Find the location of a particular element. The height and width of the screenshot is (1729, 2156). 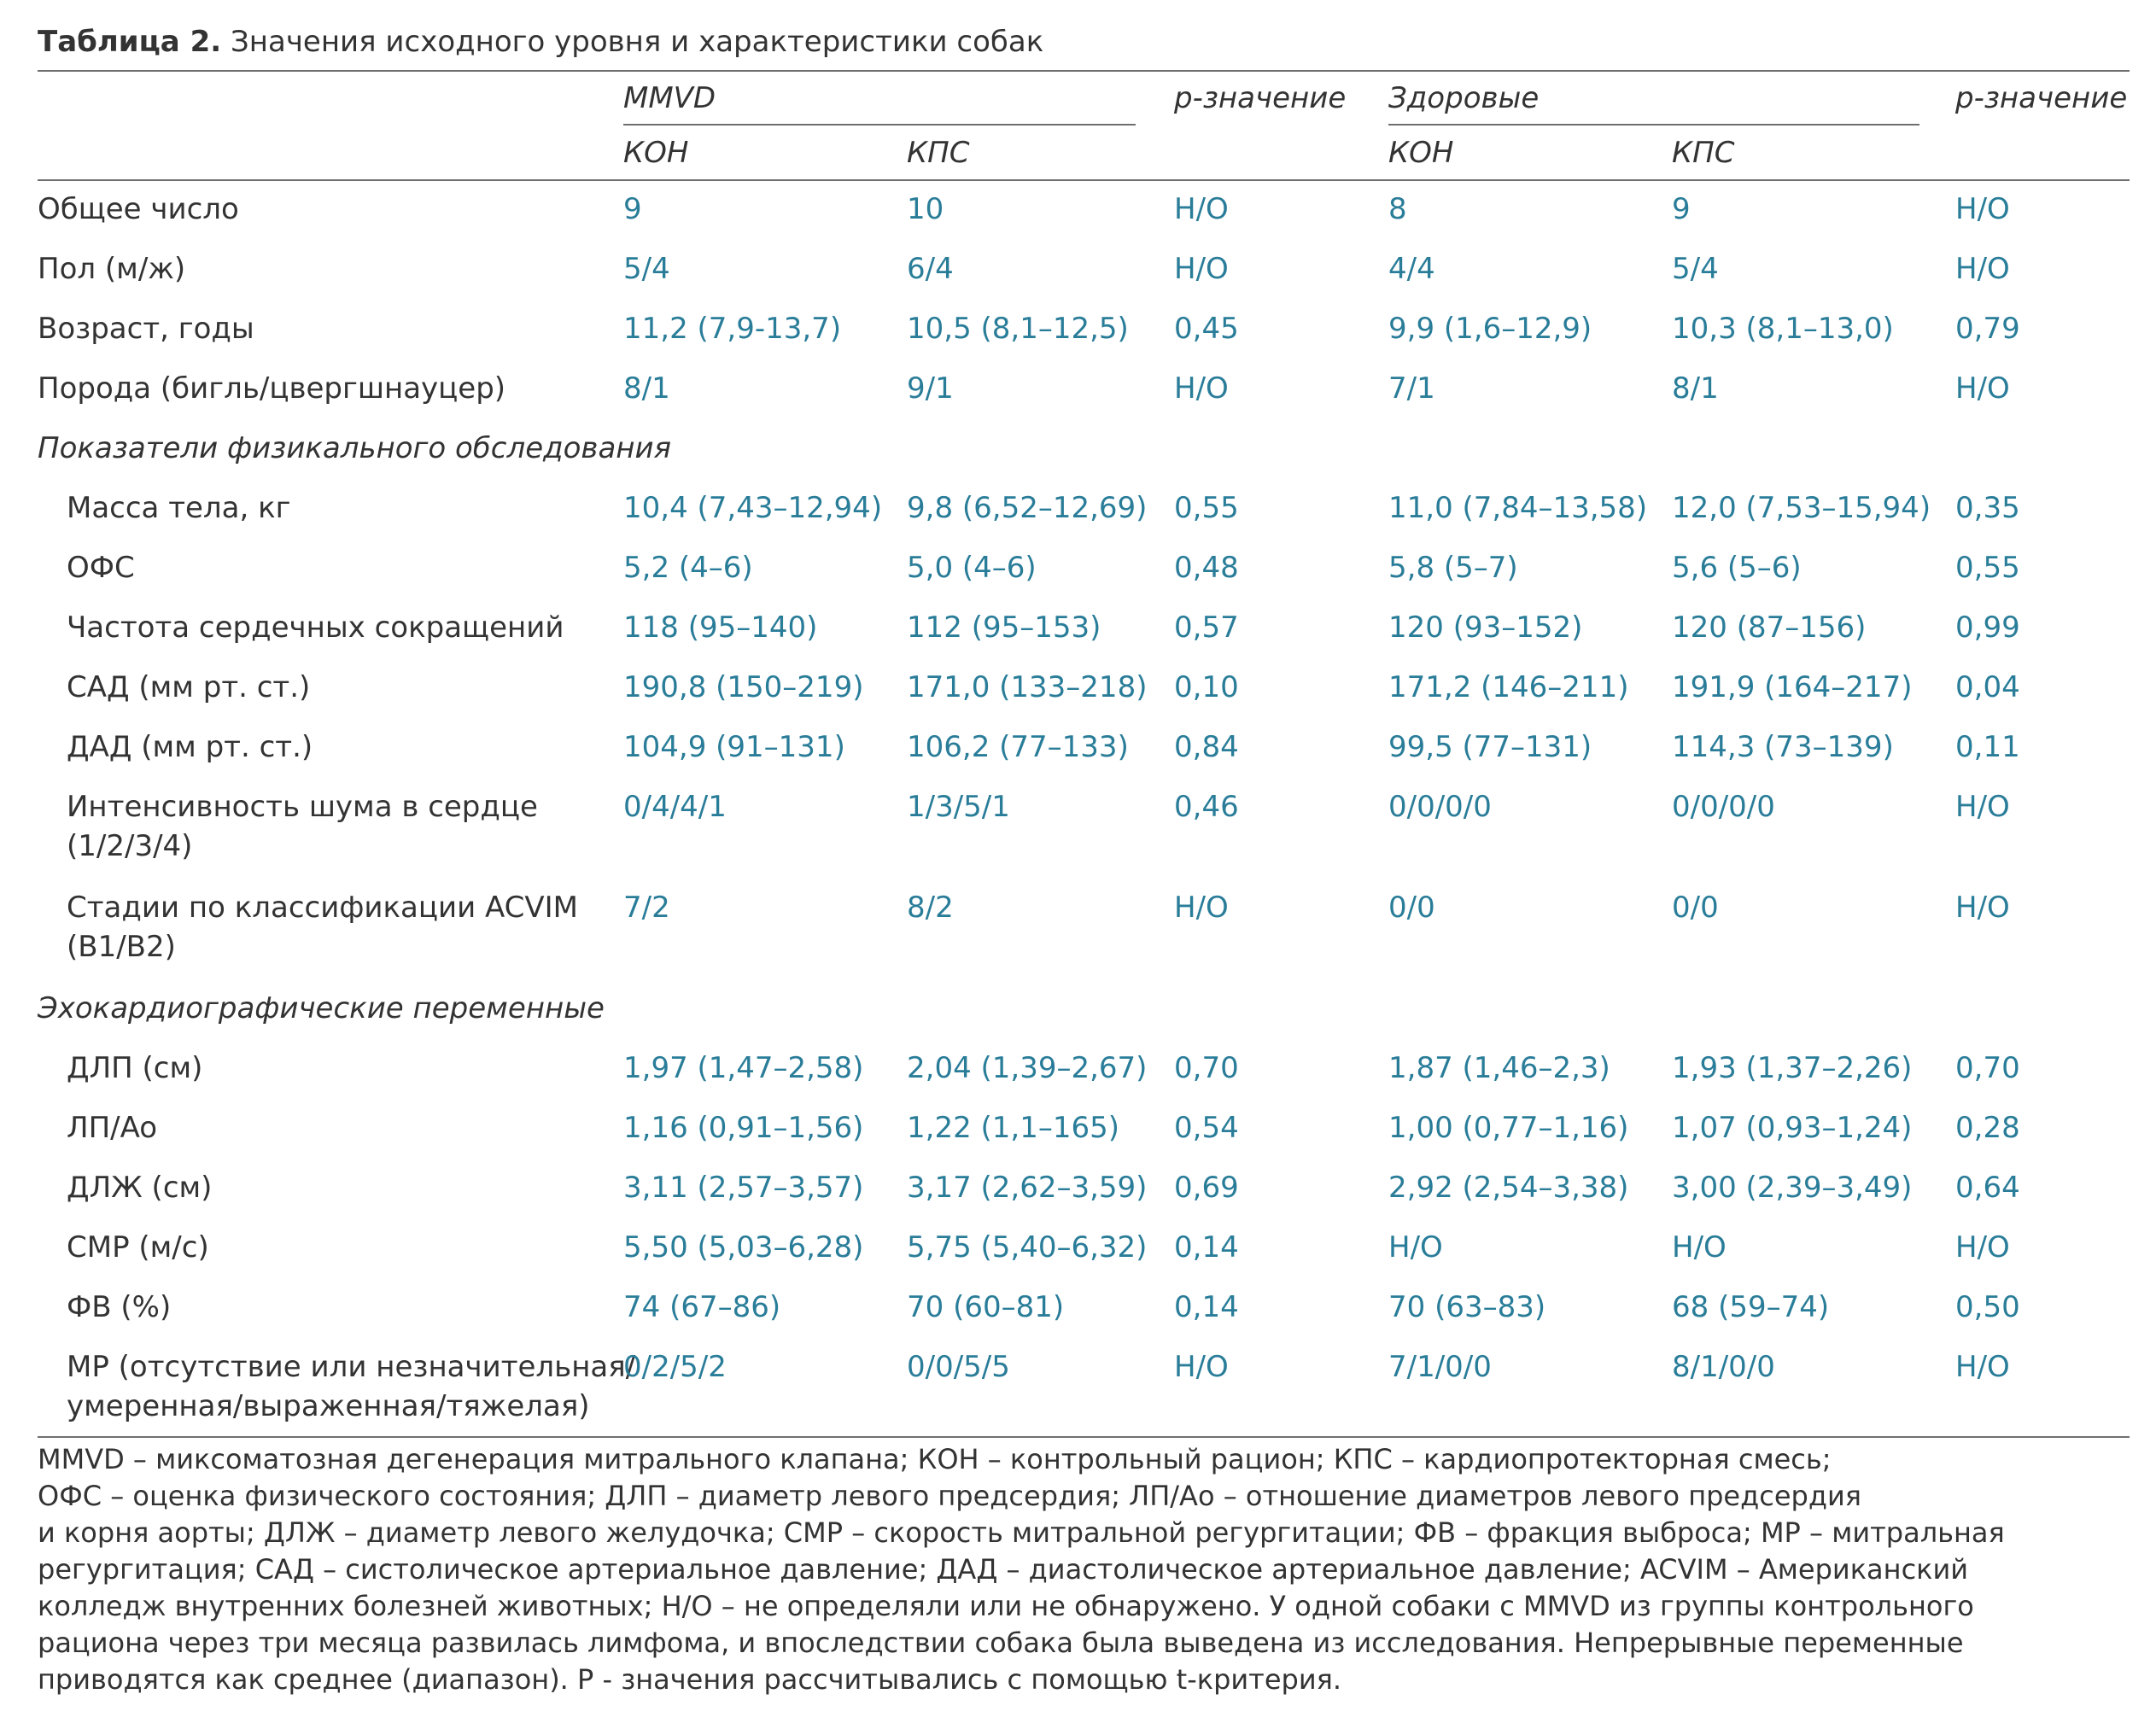

caption-label: Таблица 2. is located at coordinates (130, 42).